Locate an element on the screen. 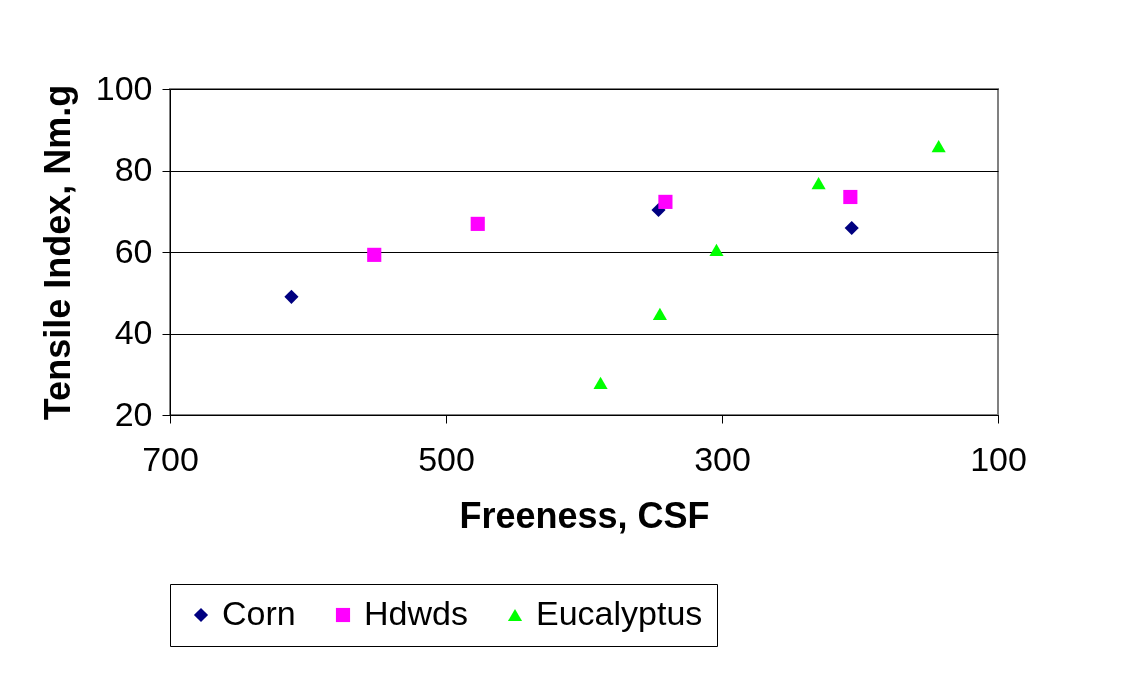  x-axis-title: Freeness, CSF is located at coordinates (584, 515).